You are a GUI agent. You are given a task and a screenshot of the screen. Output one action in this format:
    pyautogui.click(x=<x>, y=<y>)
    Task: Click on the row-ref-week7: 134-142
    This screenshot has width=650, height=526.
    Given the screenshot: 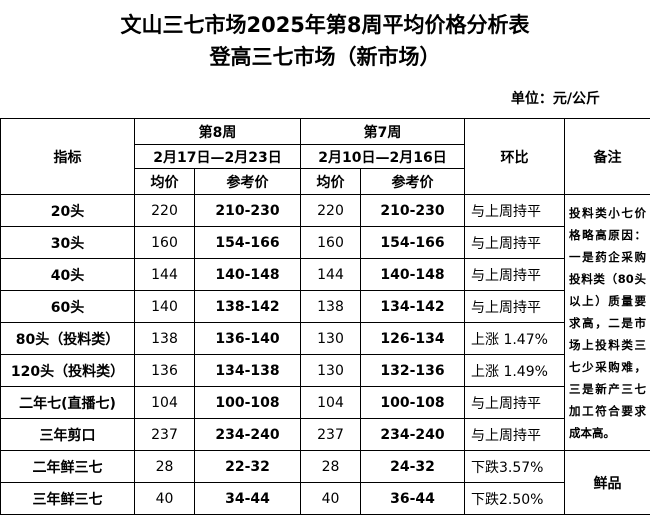 What is the action you would take?
    pyautogui.click(x=412, y=306)
    